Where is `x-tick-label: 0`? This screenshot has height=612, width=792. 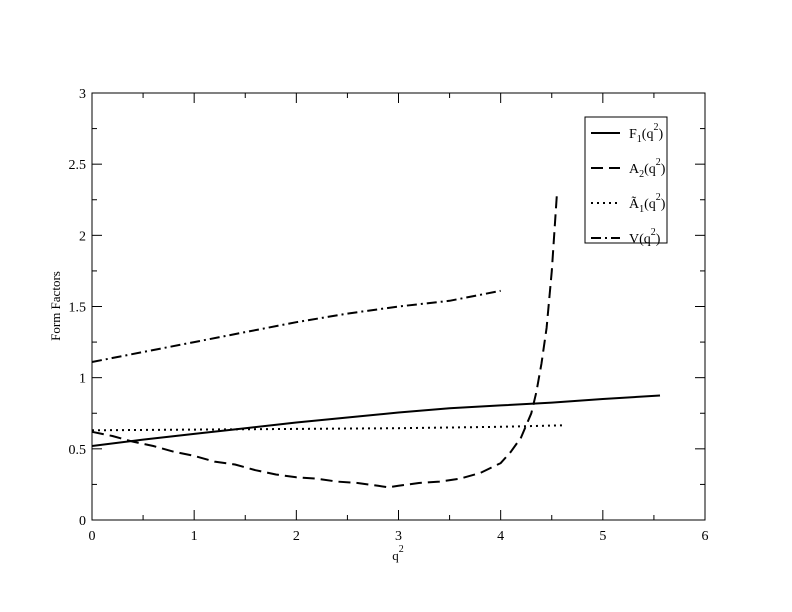 x-tick-label: 0 is located at coordinates (92, 536).